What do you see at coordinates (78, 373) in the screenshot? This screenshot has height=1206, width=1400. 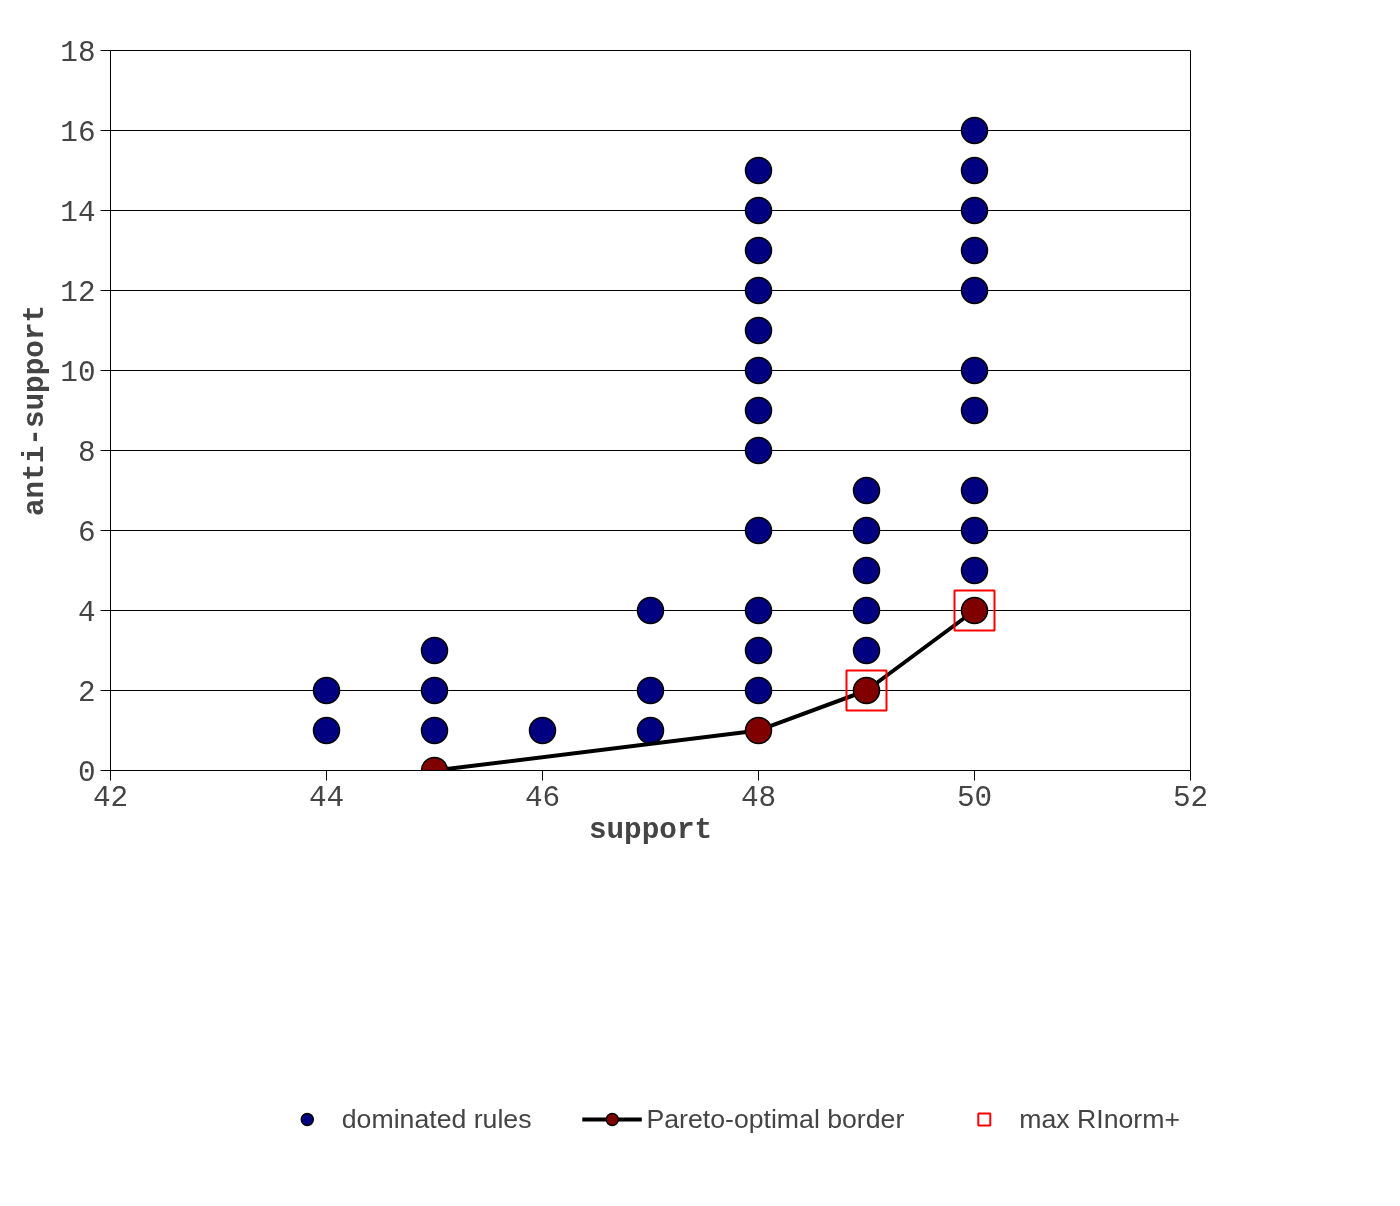 I see `y-tick-label: 10` at bounding box center [78, 373].